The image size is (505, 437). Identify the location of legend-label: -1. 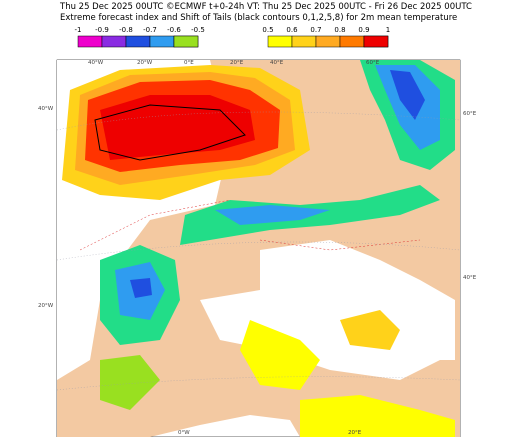
(78, 30).